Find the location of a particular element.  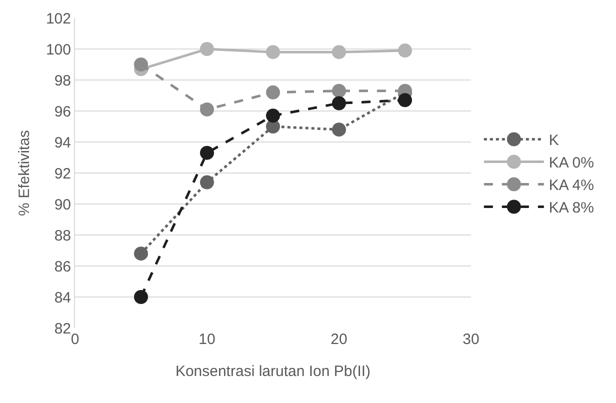

y-tick-label: 94 is located at coordinates (62, 143).